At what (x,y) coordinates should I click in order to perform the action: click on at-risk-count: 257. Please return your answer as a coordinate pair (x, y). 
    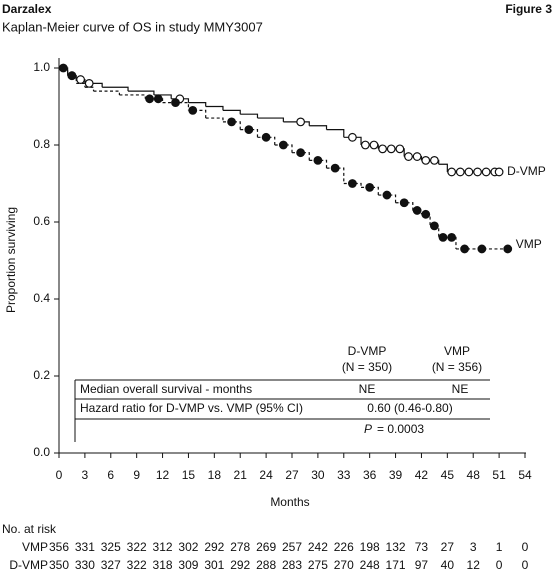
    Looking at the image, I should click on (292, 547).